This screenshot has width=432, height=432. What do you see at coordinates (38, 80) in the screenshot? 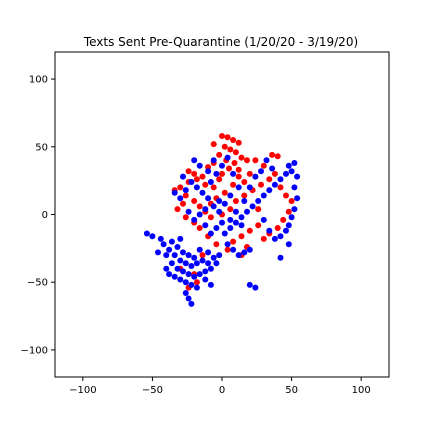
I see `y-tick-label: 100` at bounding box center [38, 80].